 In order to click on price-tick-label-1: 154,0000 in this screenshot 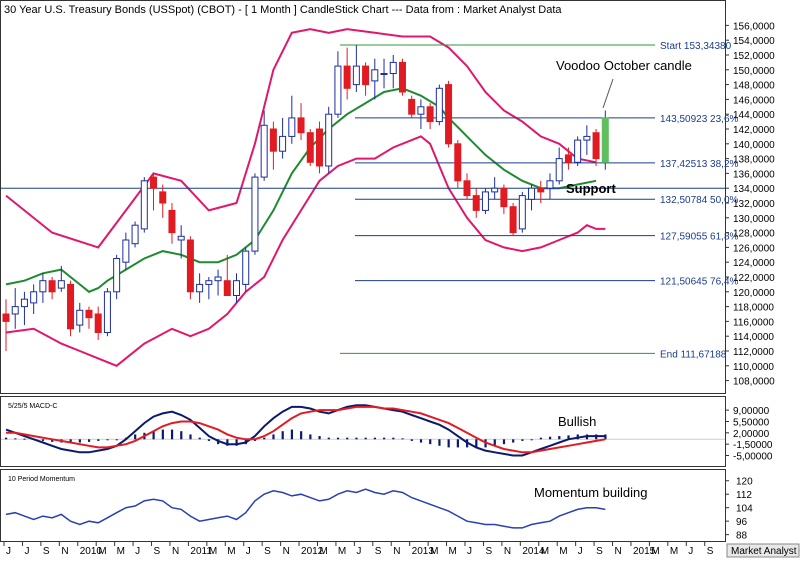, I will do `click(754, 41)`.